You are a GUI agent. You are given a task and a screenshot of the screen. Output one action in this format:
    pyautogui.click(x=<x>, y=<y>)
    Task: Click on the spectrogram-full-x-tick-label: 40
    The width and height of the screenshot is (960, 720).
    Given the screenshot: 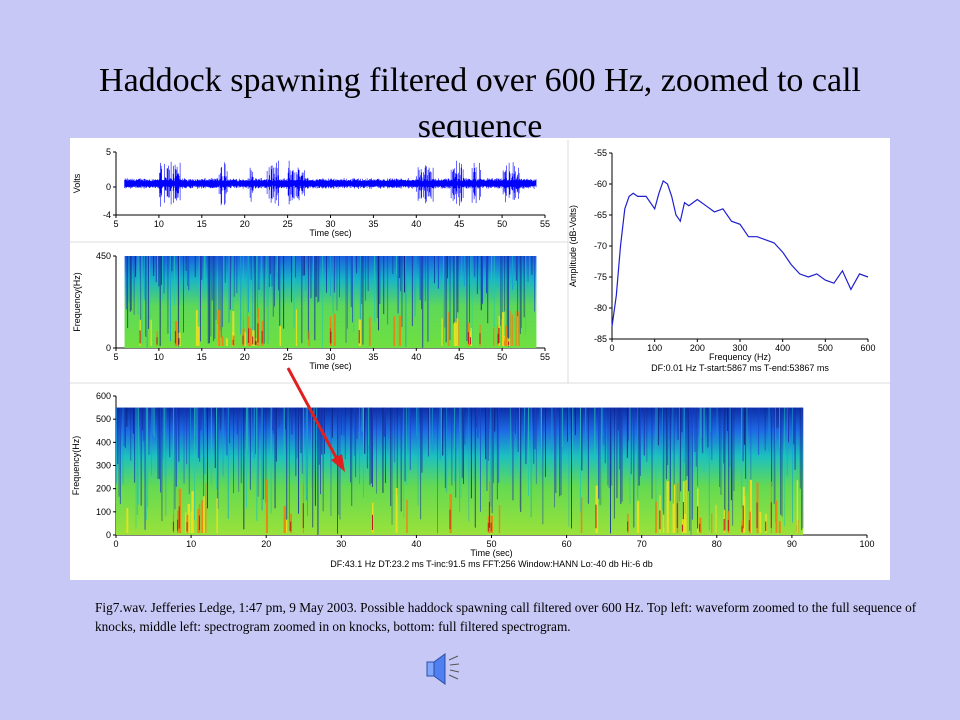 What is the action you would take?
    pyautogui.click(x=416, y=544)
    